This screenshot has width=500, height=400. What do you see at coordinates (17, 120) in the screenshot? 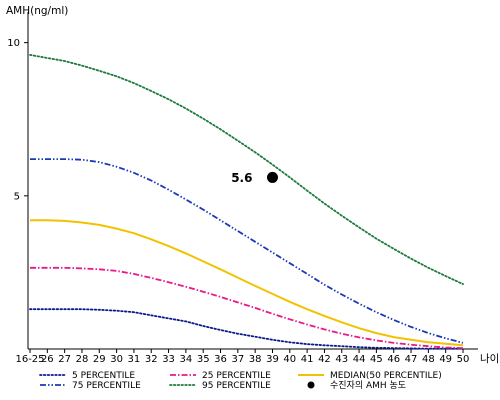
I see `y-ticks-layer: 5 10` at bounding box center [17, 120].